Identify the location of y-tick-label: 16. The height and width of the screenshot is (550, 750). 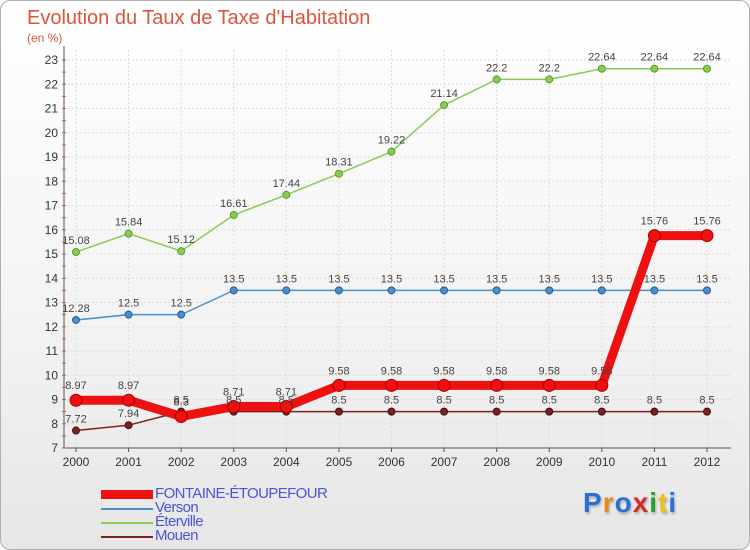
(52, 230).